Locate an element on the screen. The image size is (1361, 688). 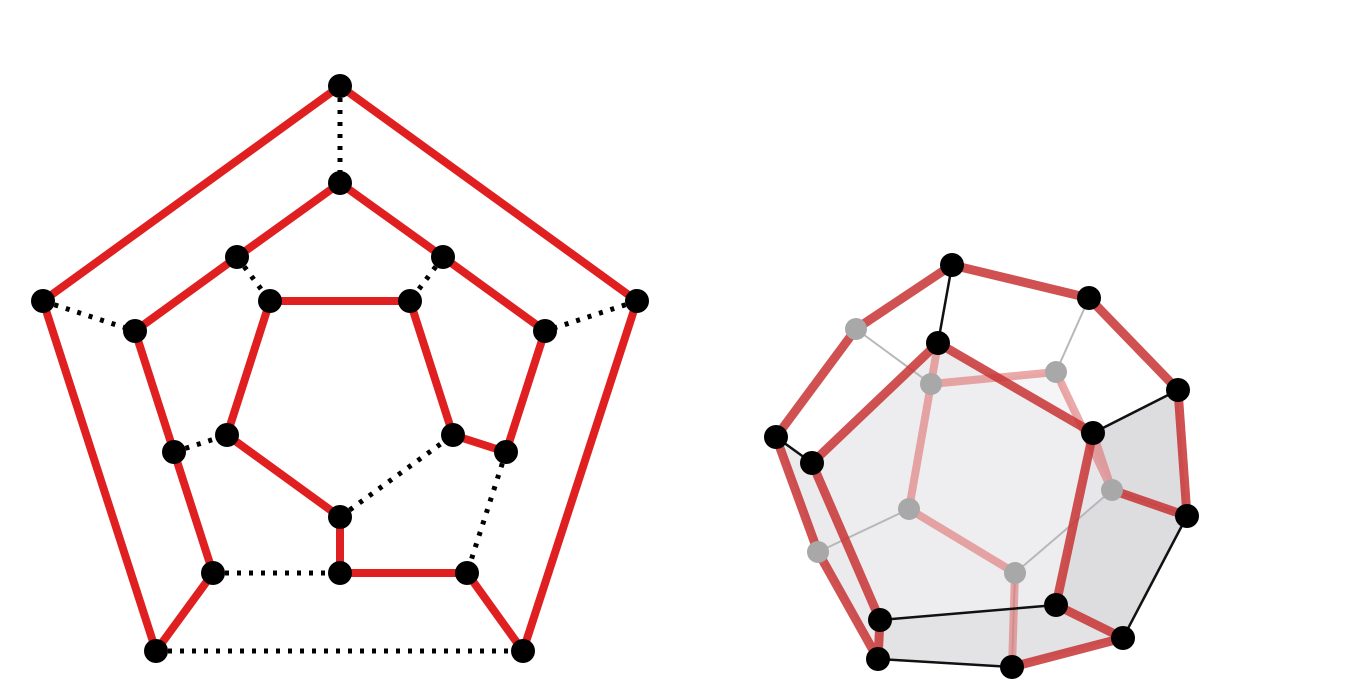
hidden-vertices is located at coordinates (965, 451).